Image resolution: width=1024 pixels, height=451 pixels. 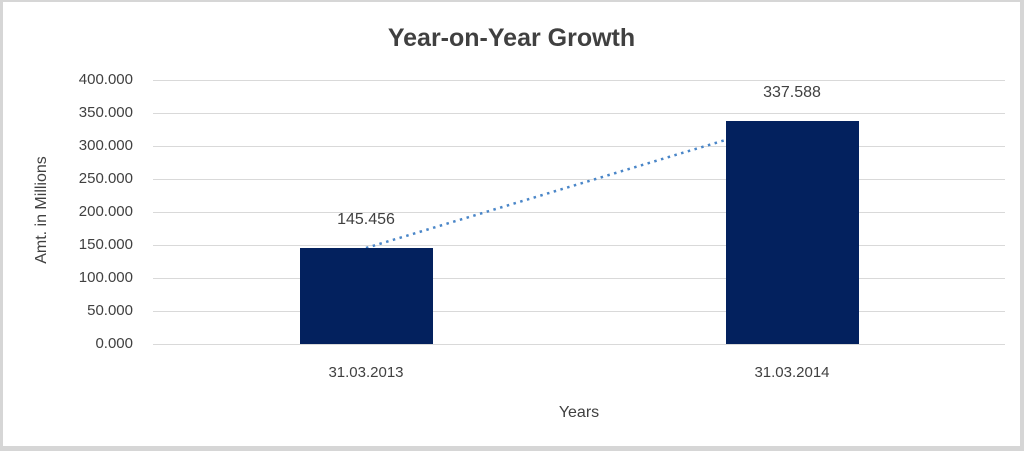 What do you see at coordinates (579, 412) in the screenshot?
I see `x-axis-title: Years` at bounding box center [579, 412].